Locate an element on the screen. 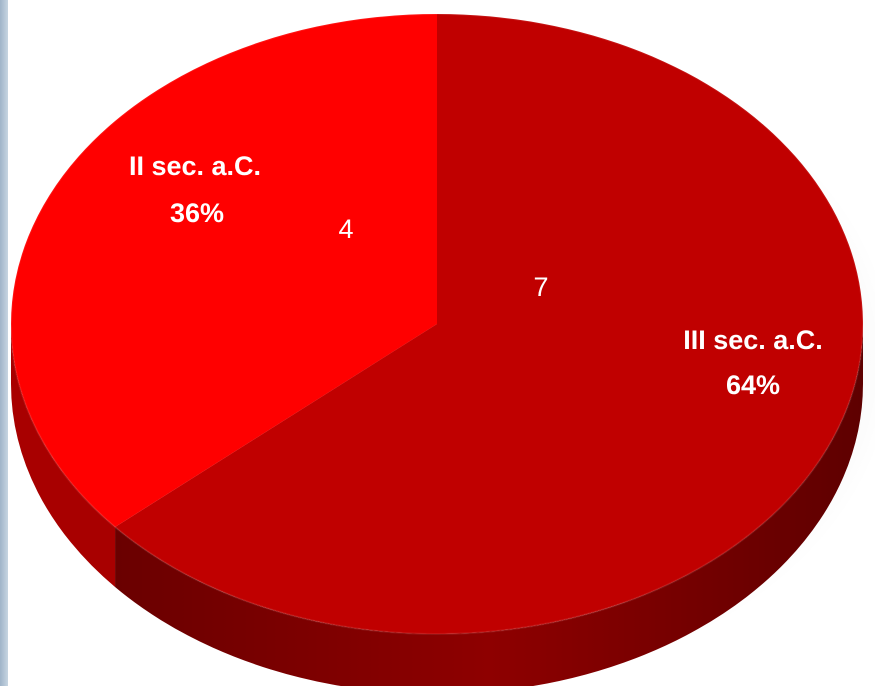 The image size is (875, 686). slice-label-ii-category: II sec. a.C. is located at coordinates (195, 166).